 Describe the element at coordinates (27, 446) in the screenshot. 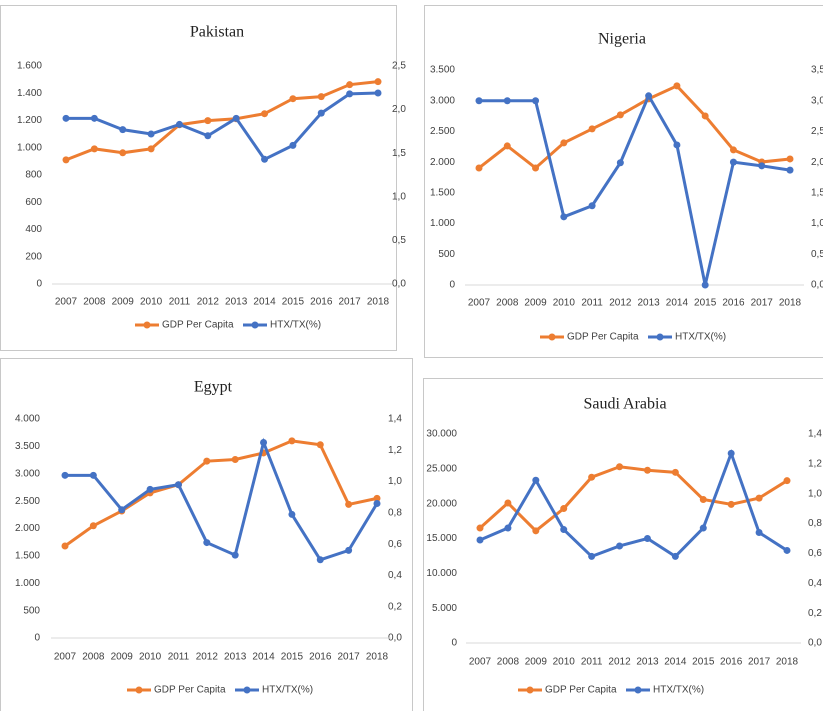

I see `y-tick-label: 3.500` at that location.